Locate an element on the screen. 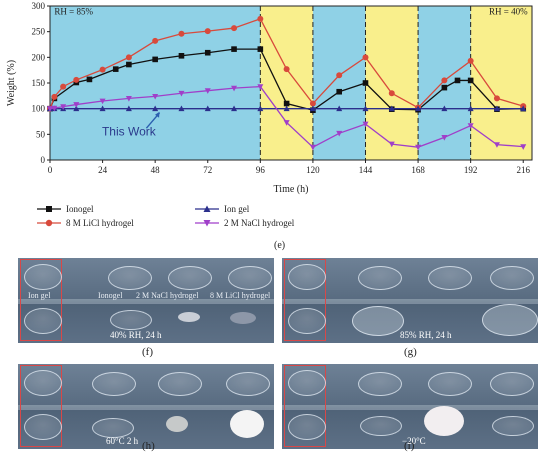 The width and height of the screenshot is (553, 459). legend-label: Ion gel is located at coordinates (237, 209).